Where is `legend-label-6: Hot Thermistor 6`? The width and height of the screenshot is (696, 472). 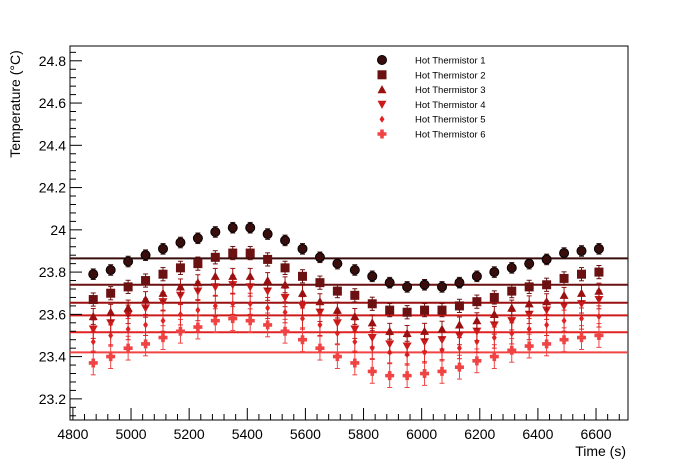 legend-label-6: Hot Thermistor 6 is located at coordinates (450, 135).